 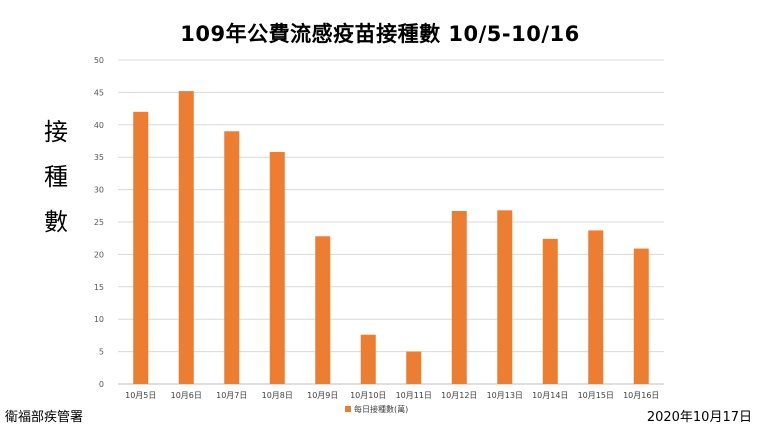 What do you see at coordinates (277, 395) in the screenshot?
I see `x-tick-label: 10月8日` at bounding box center [277, 395].